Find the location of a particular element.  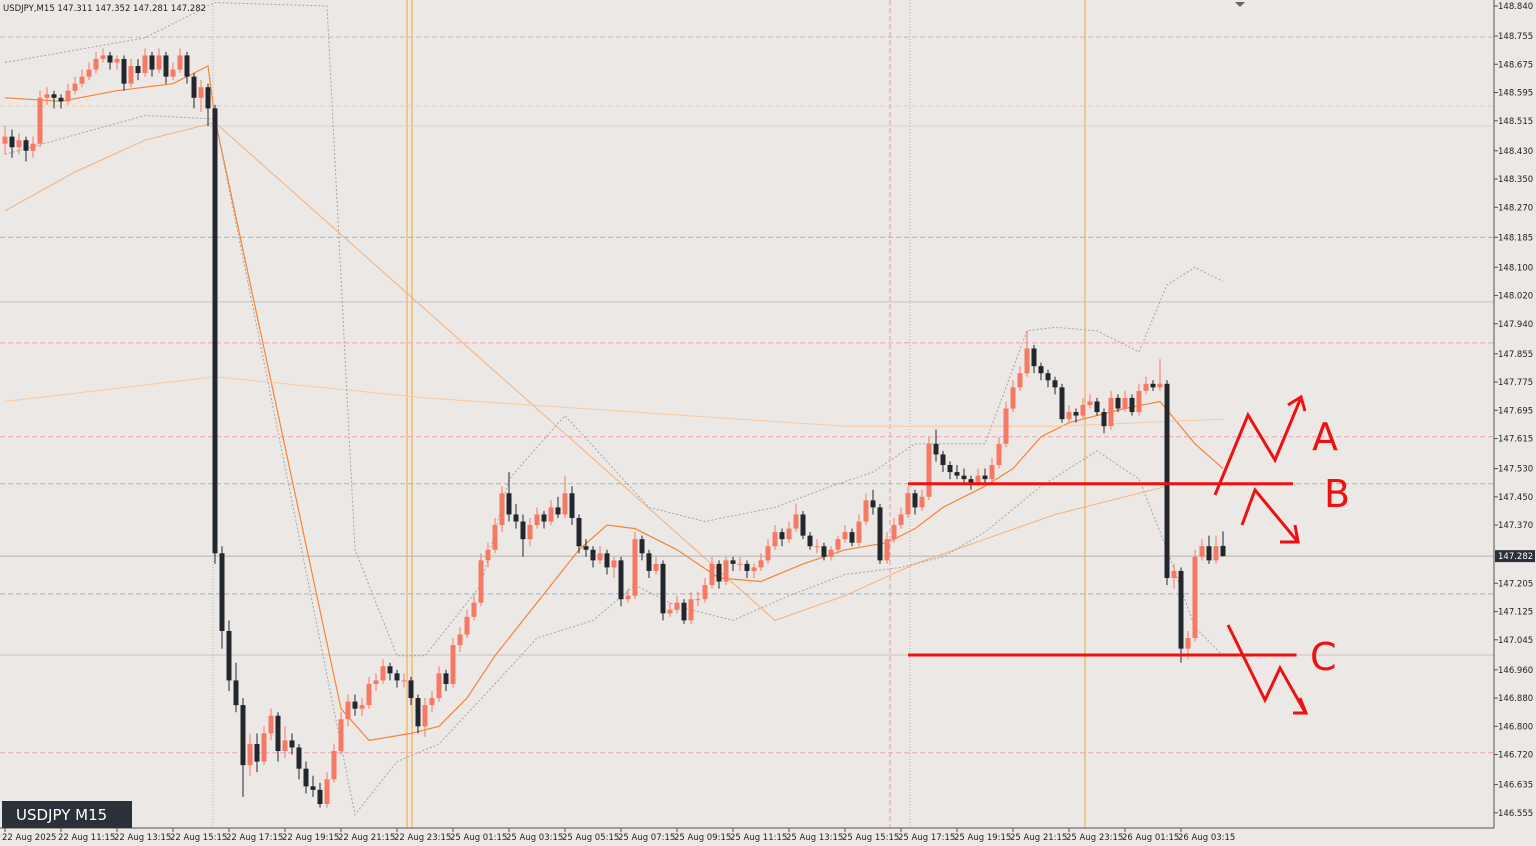

y-tick-label: 147.615 is located at coordinates (1515, 440).